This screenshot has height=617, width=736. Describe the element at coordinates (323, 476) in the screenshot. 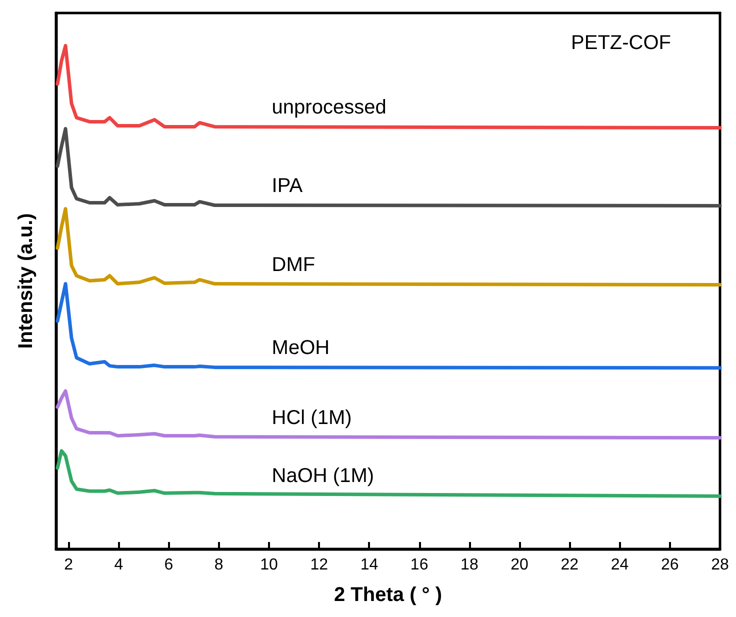

I see `series-label: NaOH (1M)` at that location.